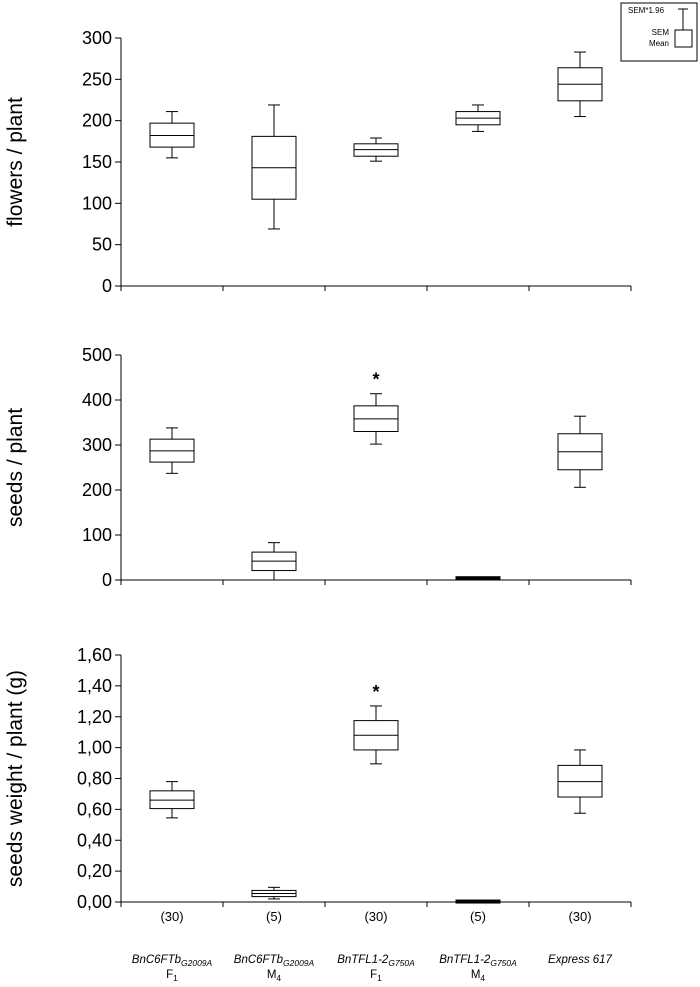 The height and width of the screenshot is (987, 700). Describe the element at coordinates (683, 38) in the screenshot. I see `legend-box` at that location.